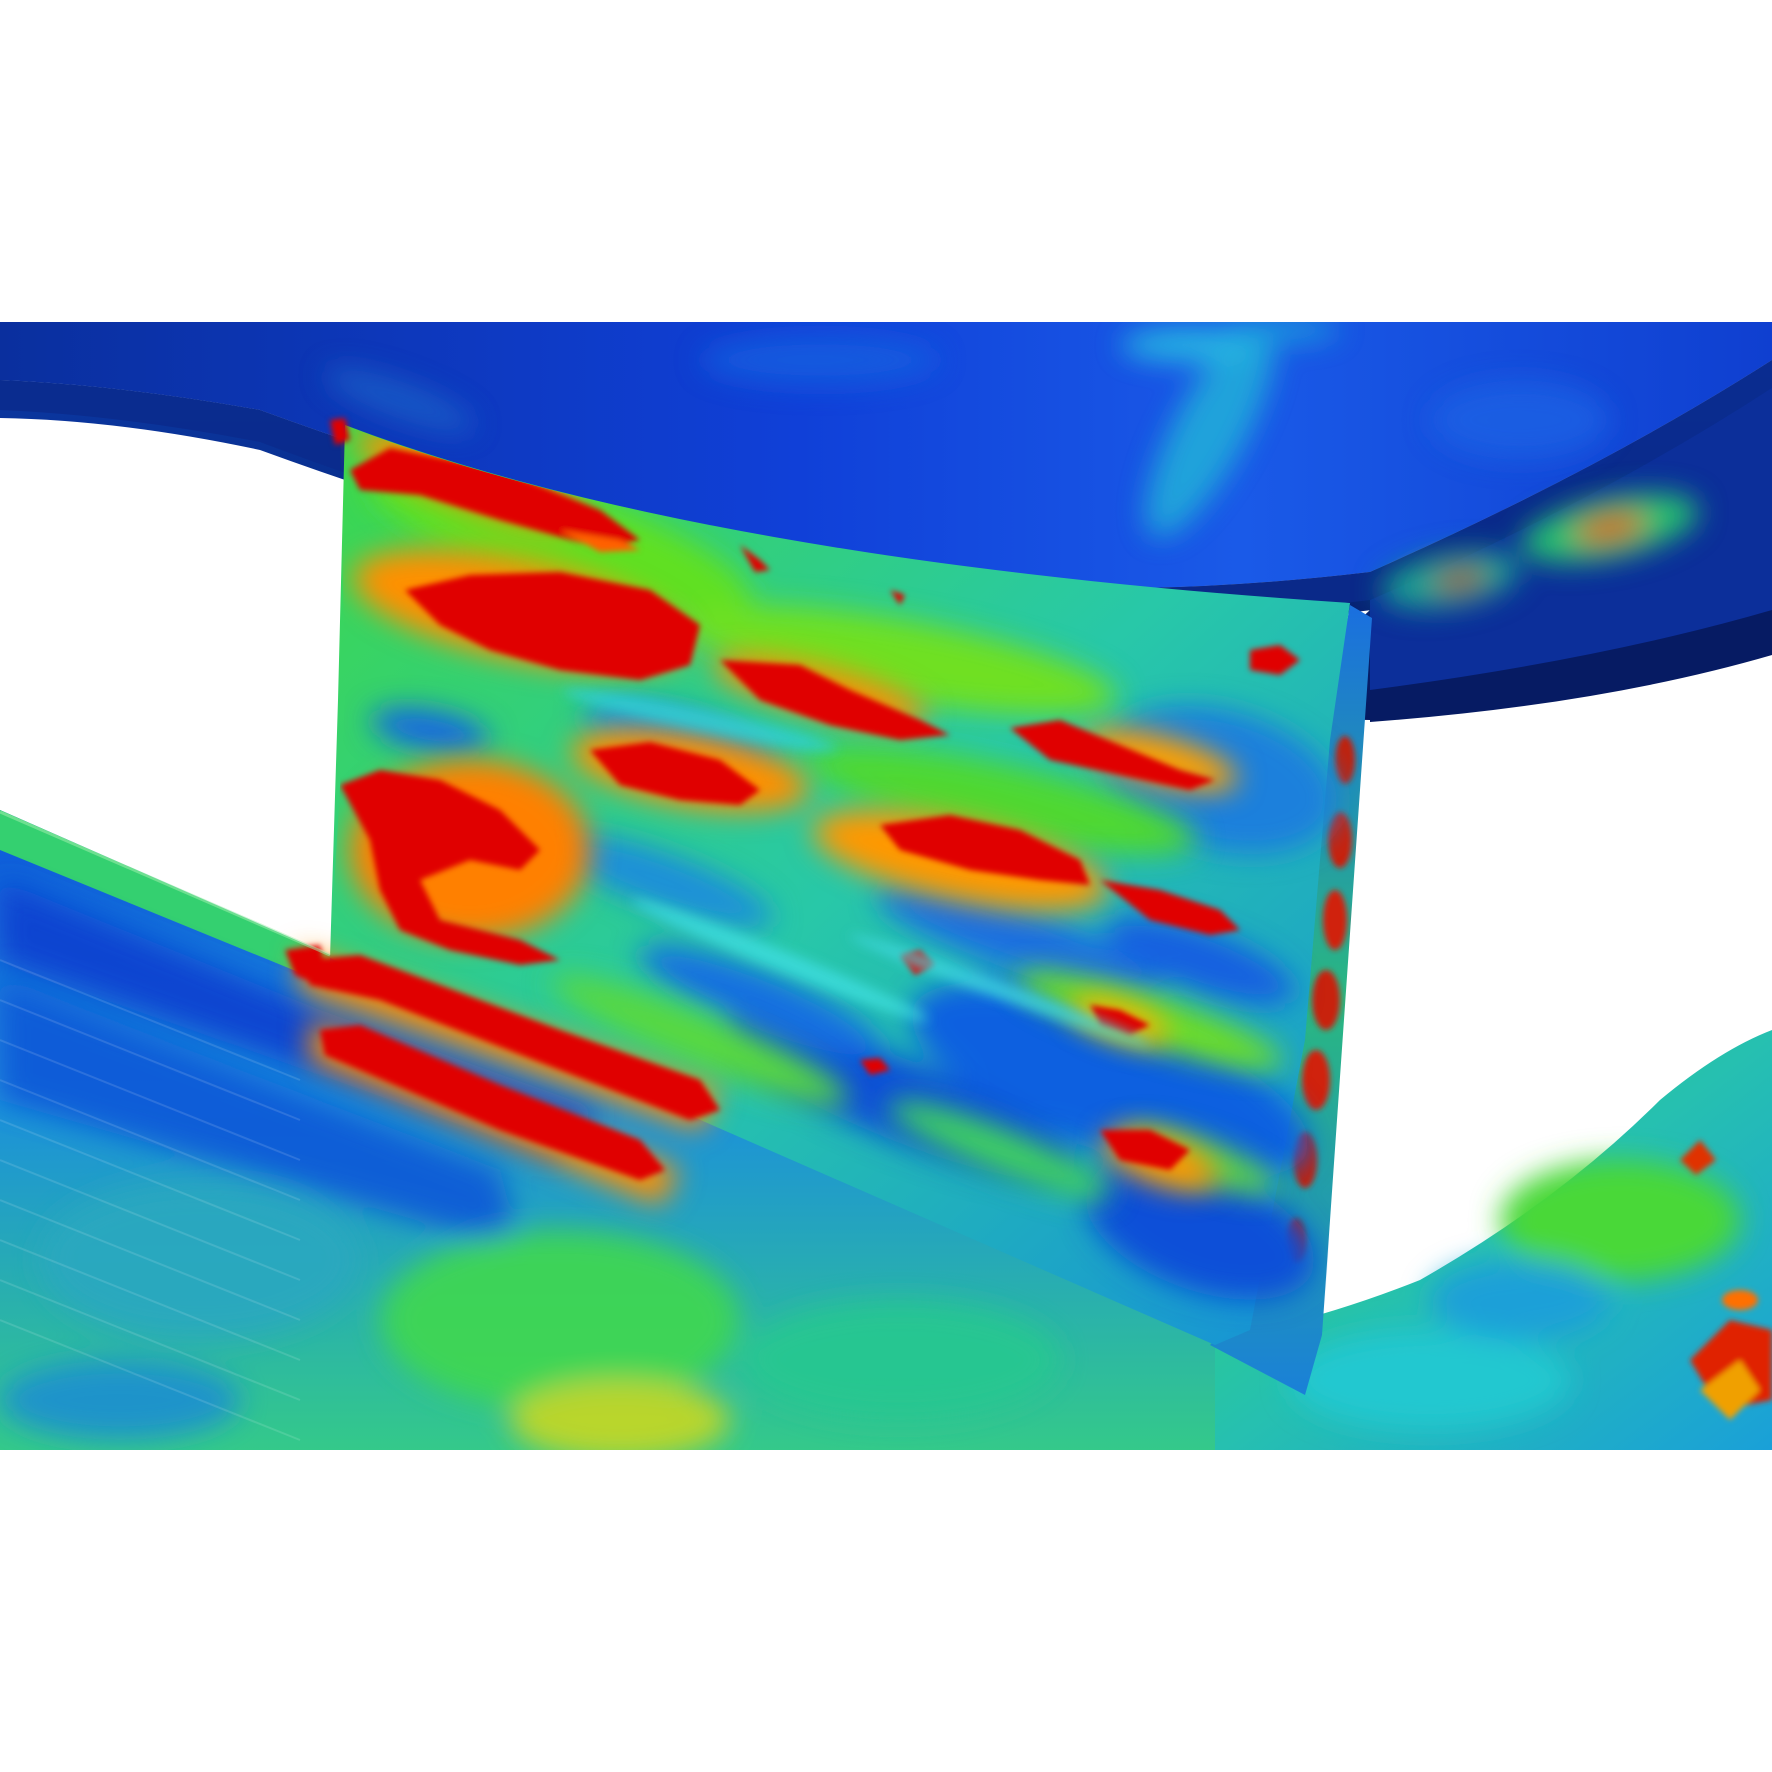 Image resolution: width=1772 pixels, height=1772 pixels. Describe the element at coordinates (165, 883) in the screenshot. I see `bottom-beam-highlight` at that location.